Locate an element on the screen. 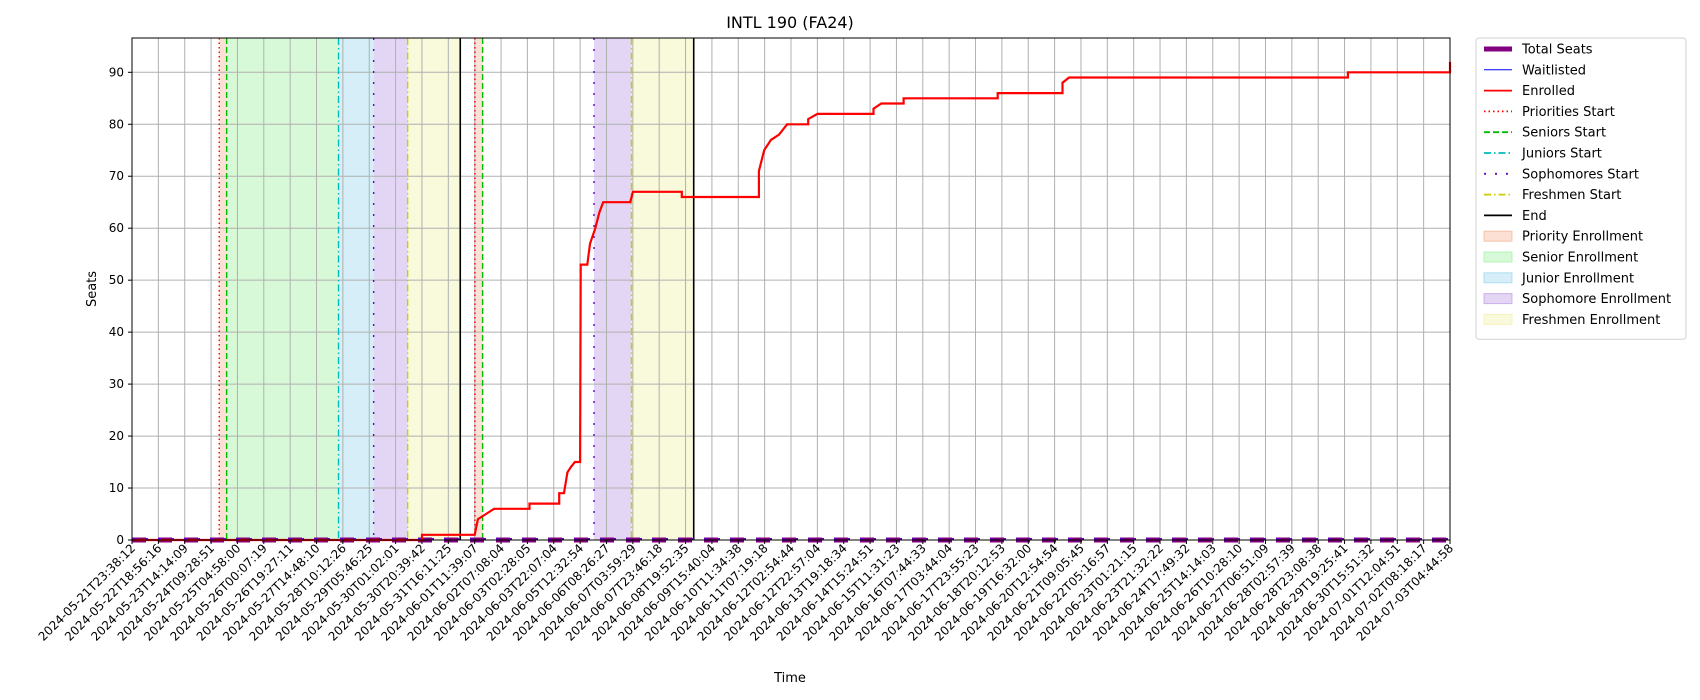 This screenshot has width=1700, height=700. legend-label: End is located at coordinates (1534, 216).